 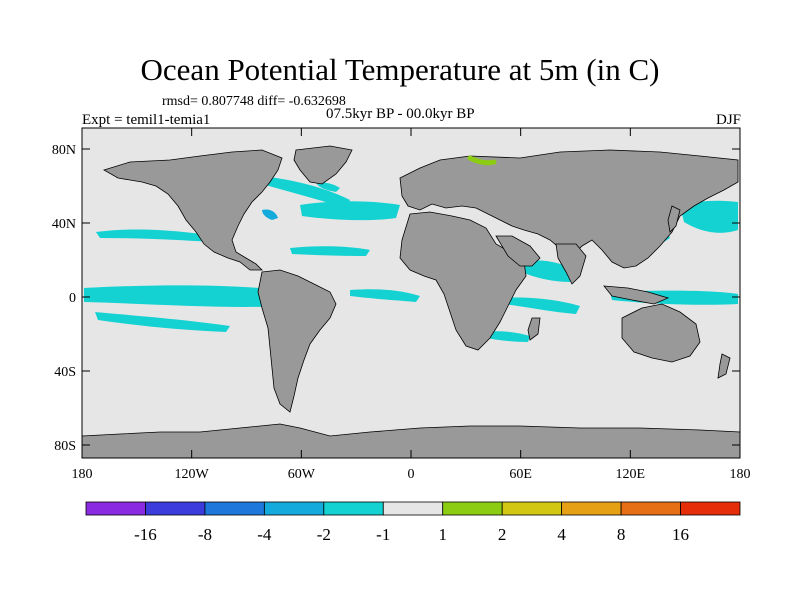 What do you see at coordinates (482, 160) in the screenshot?
I see `warming-anomaly-region` at bounding box center [482, 160].